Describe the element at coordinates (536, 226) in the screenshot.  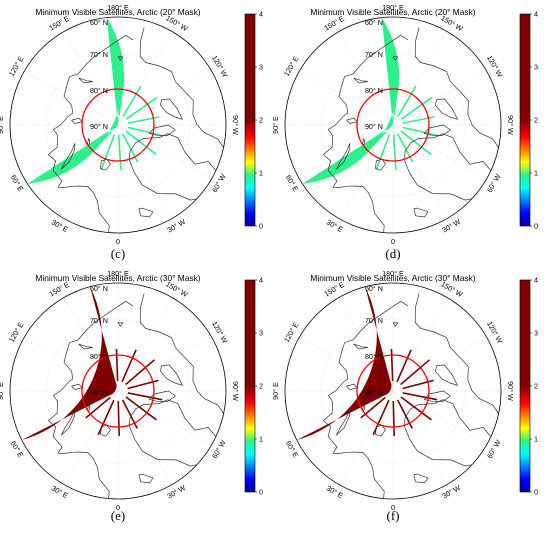
I see `colorbar-tick-label: 0` at that location.